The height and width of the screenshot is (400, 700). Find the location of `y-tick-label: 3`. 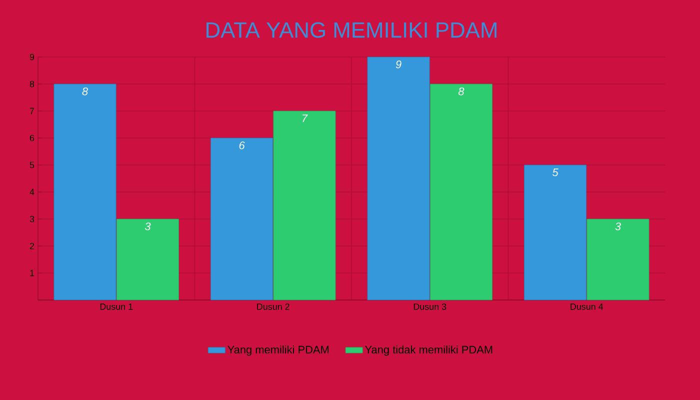

y-tick-label: 3 is located at coordinates (32, 219).